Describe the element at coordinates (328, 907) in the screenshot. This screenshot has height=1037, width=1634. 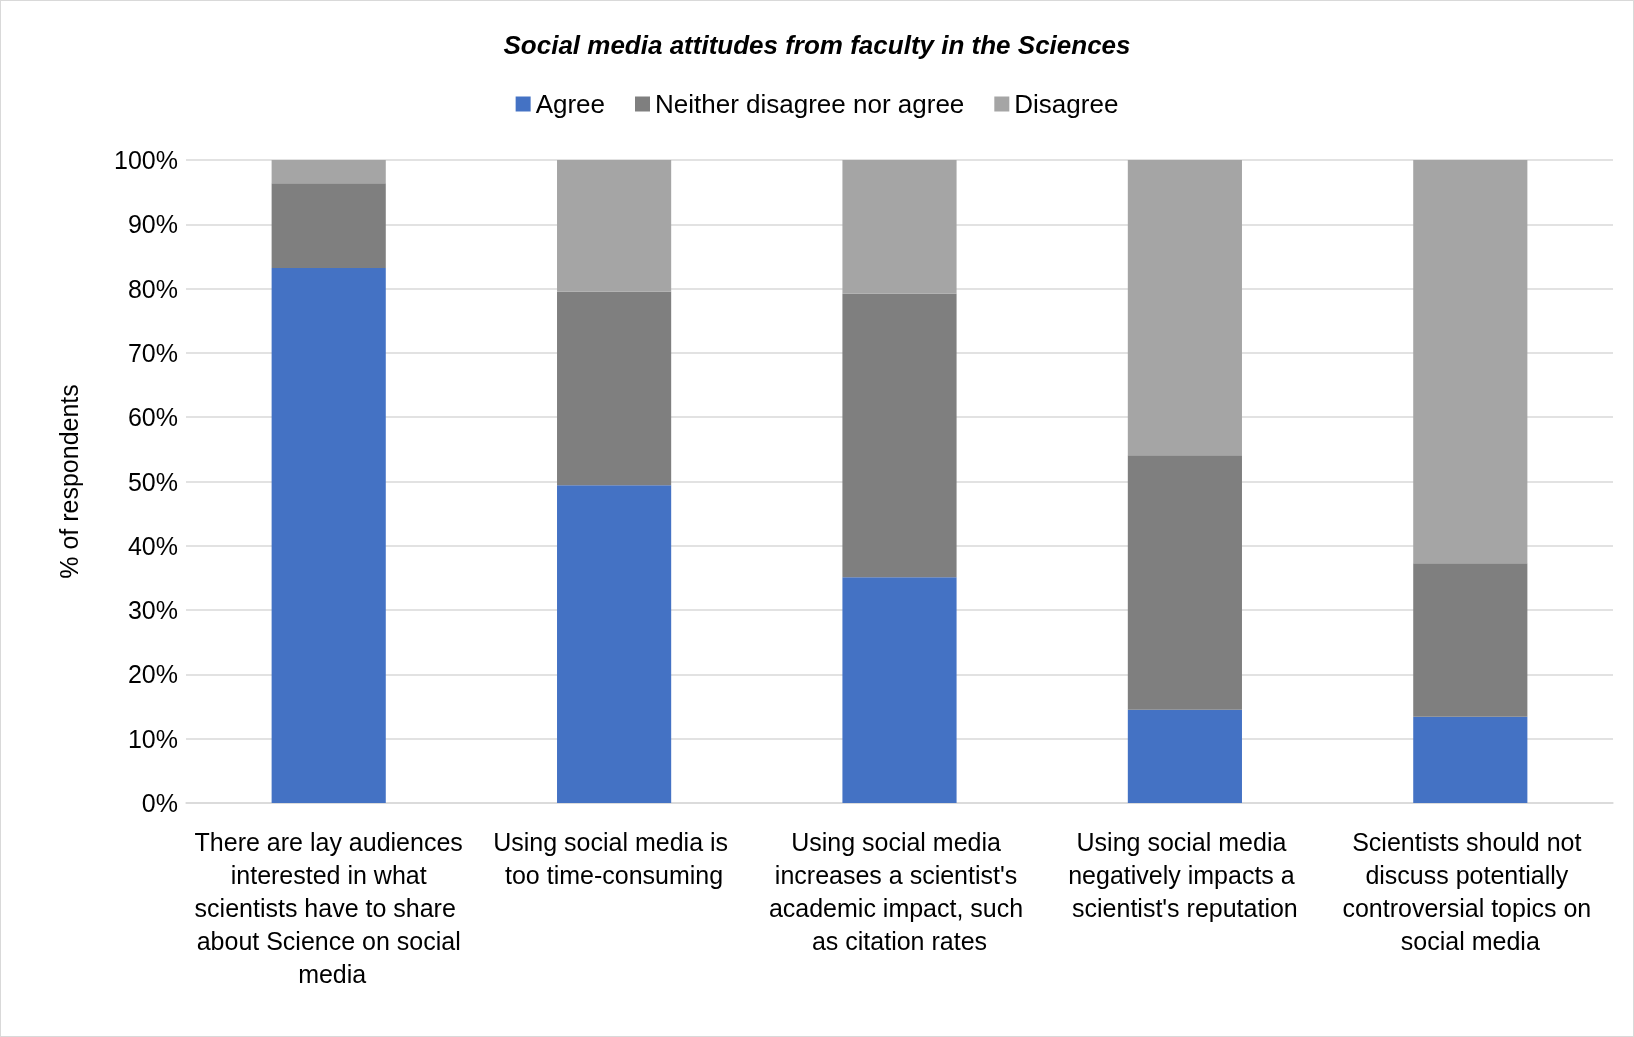
I see `x-tick-label: There are lay audiences interested in what scientists have to share about Science on social media` at that location.